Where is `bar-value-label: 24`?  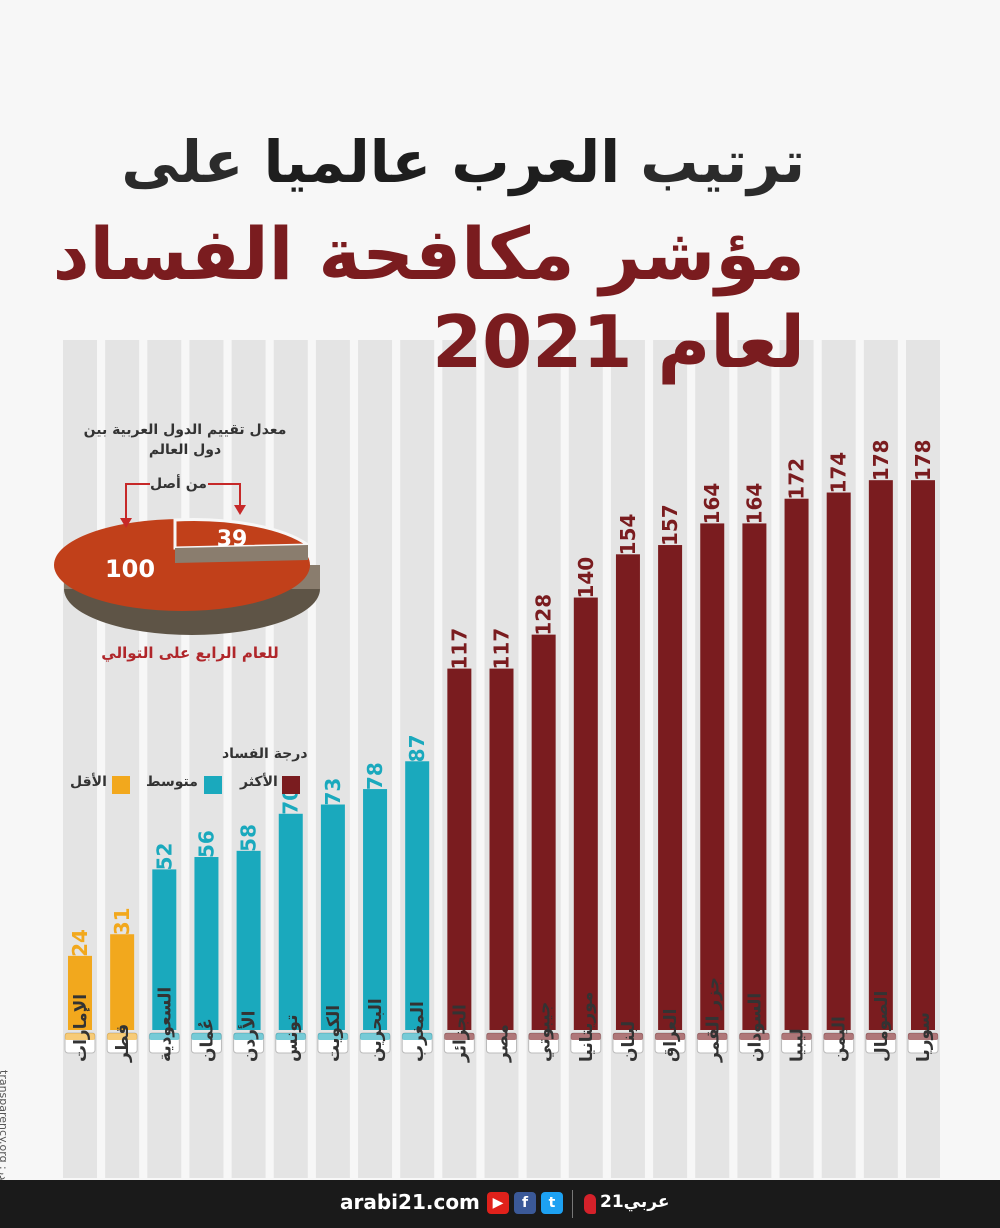
bar-value-label: 24 is located at coordinates (80, 943).